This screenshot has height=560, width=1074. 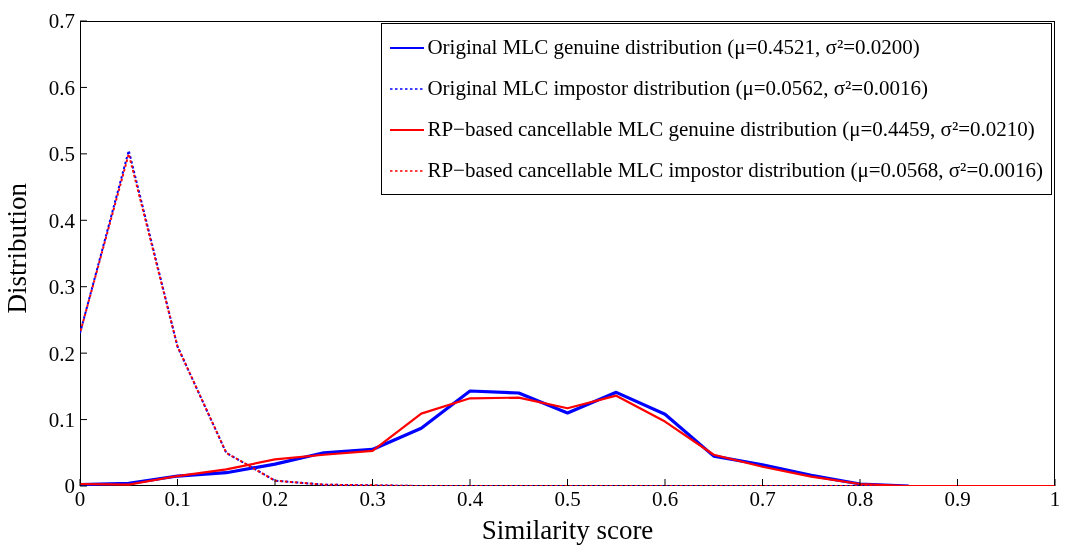 What do you see at coordinates (61, 287) in the screenshot?
I see `y-tick-label: 0.3` at bounding box center [61, 287].